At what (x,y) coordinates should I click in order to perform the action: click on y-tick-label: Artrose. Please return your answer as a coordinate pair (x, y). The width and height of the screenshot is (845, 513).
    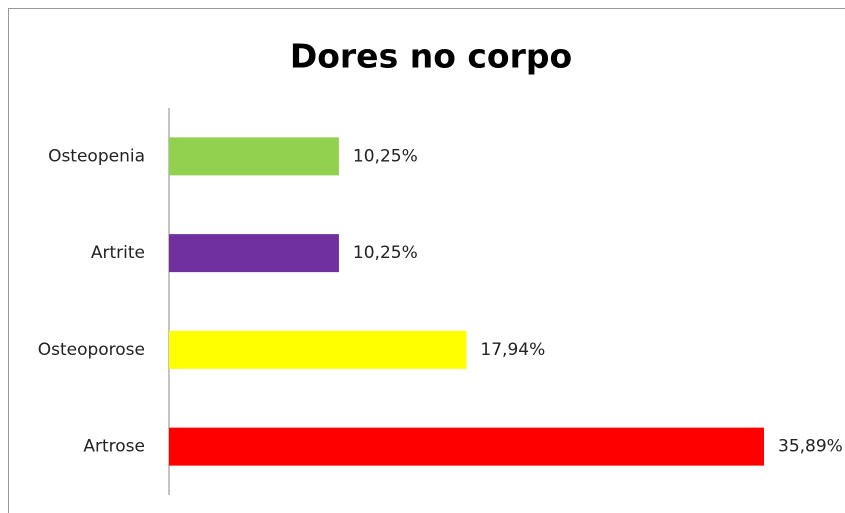
    Looking at the image, I should click on (114, 447).